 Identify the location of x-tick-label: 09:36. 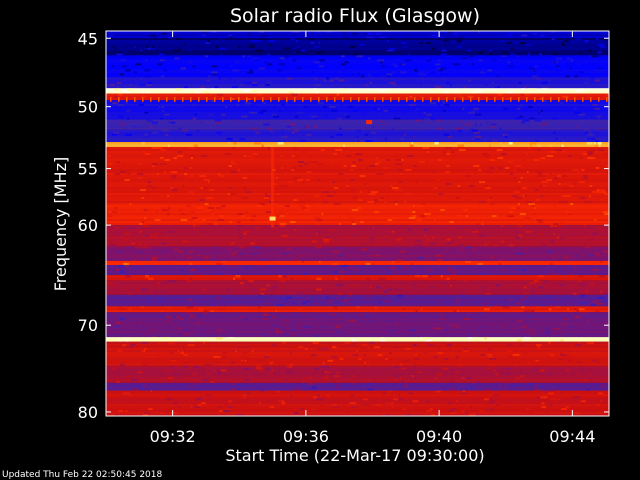
(306, 436).